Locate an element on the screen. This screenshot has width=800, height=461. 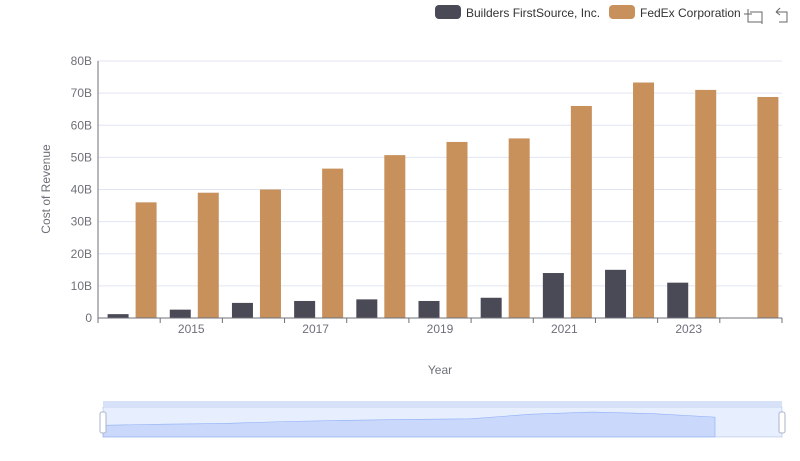
y-tick-label: 70B is located at coordinates (81, 93).